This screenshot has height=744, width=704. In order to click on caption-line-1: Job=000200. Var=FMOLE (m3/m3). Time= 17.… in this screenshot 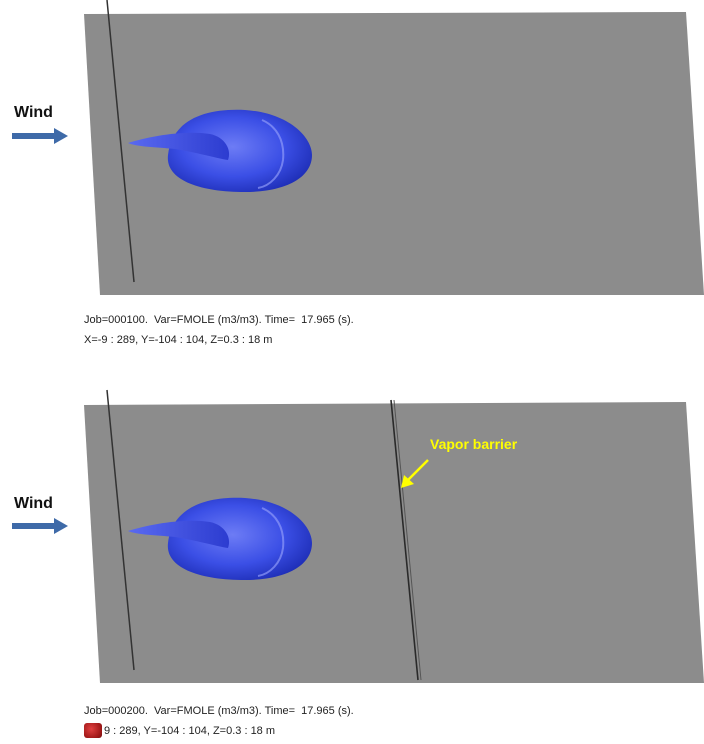, I will do `click(219, 711)`.